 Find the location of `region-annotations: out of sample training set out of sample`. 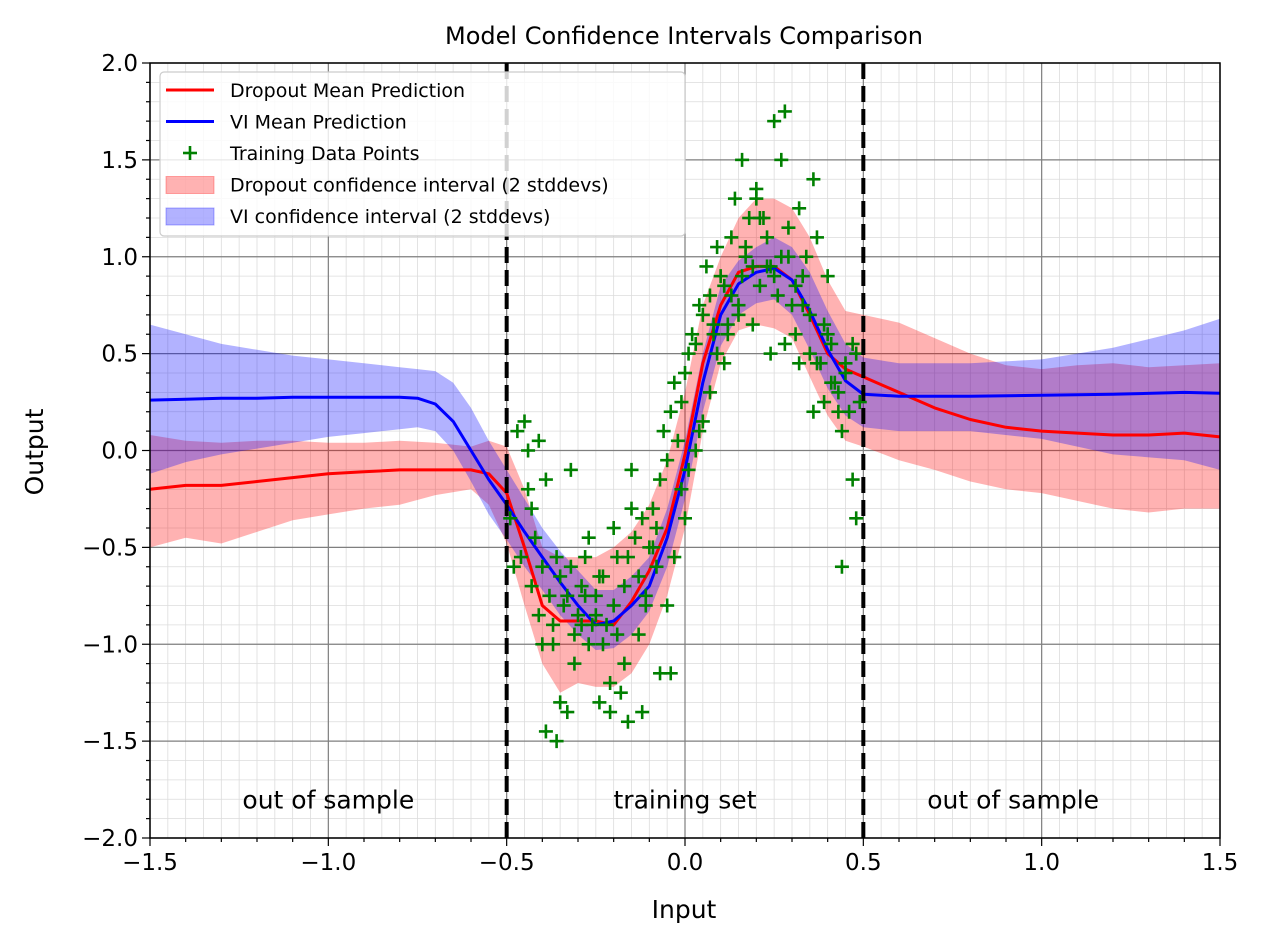

region-annotations: out of sample training set out of sample is located at coordinates (670, 799).